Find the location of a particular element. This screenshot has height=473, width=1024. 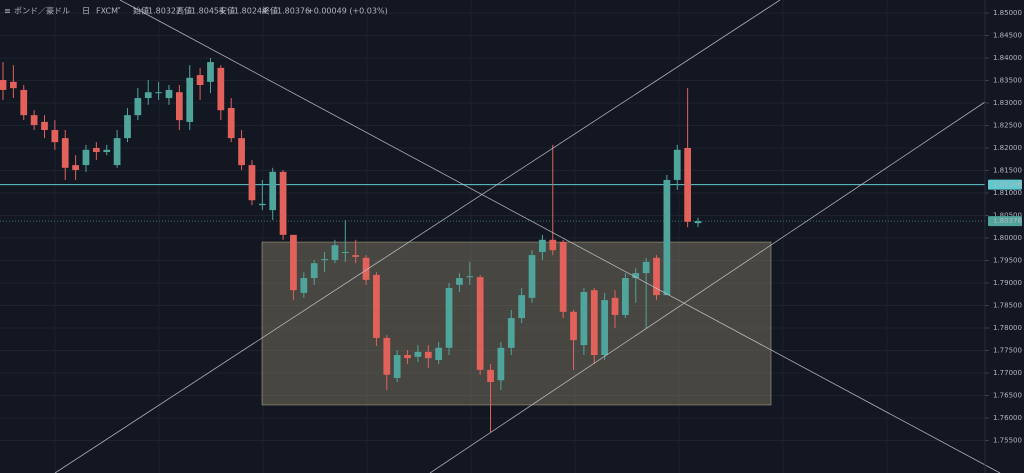

ohlc-value: 1.80327 is located at coordinates (164, 11).